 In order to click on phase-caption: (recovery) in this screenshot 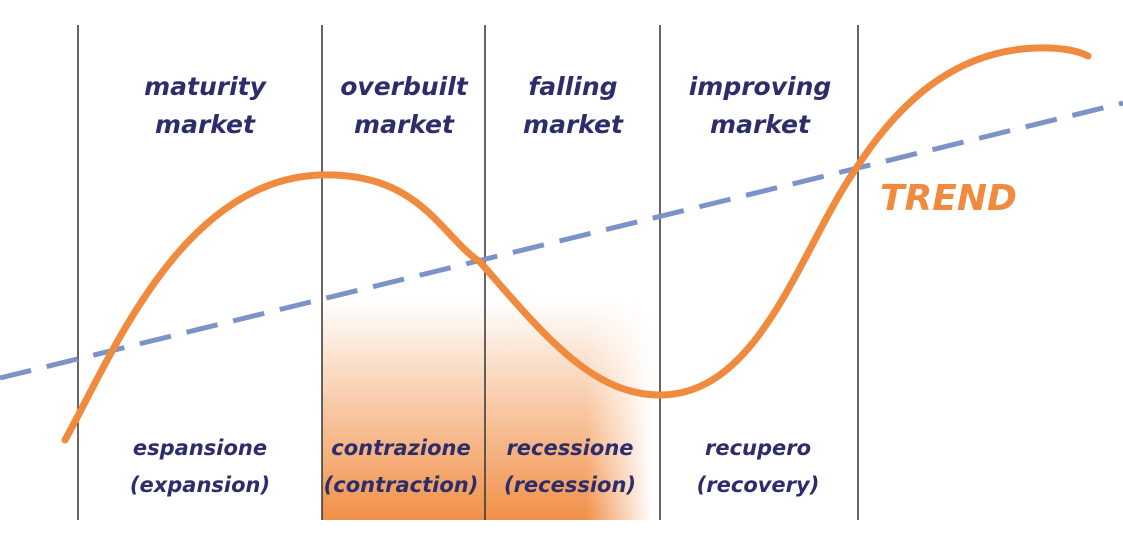, I will do `click(758, 485)`.